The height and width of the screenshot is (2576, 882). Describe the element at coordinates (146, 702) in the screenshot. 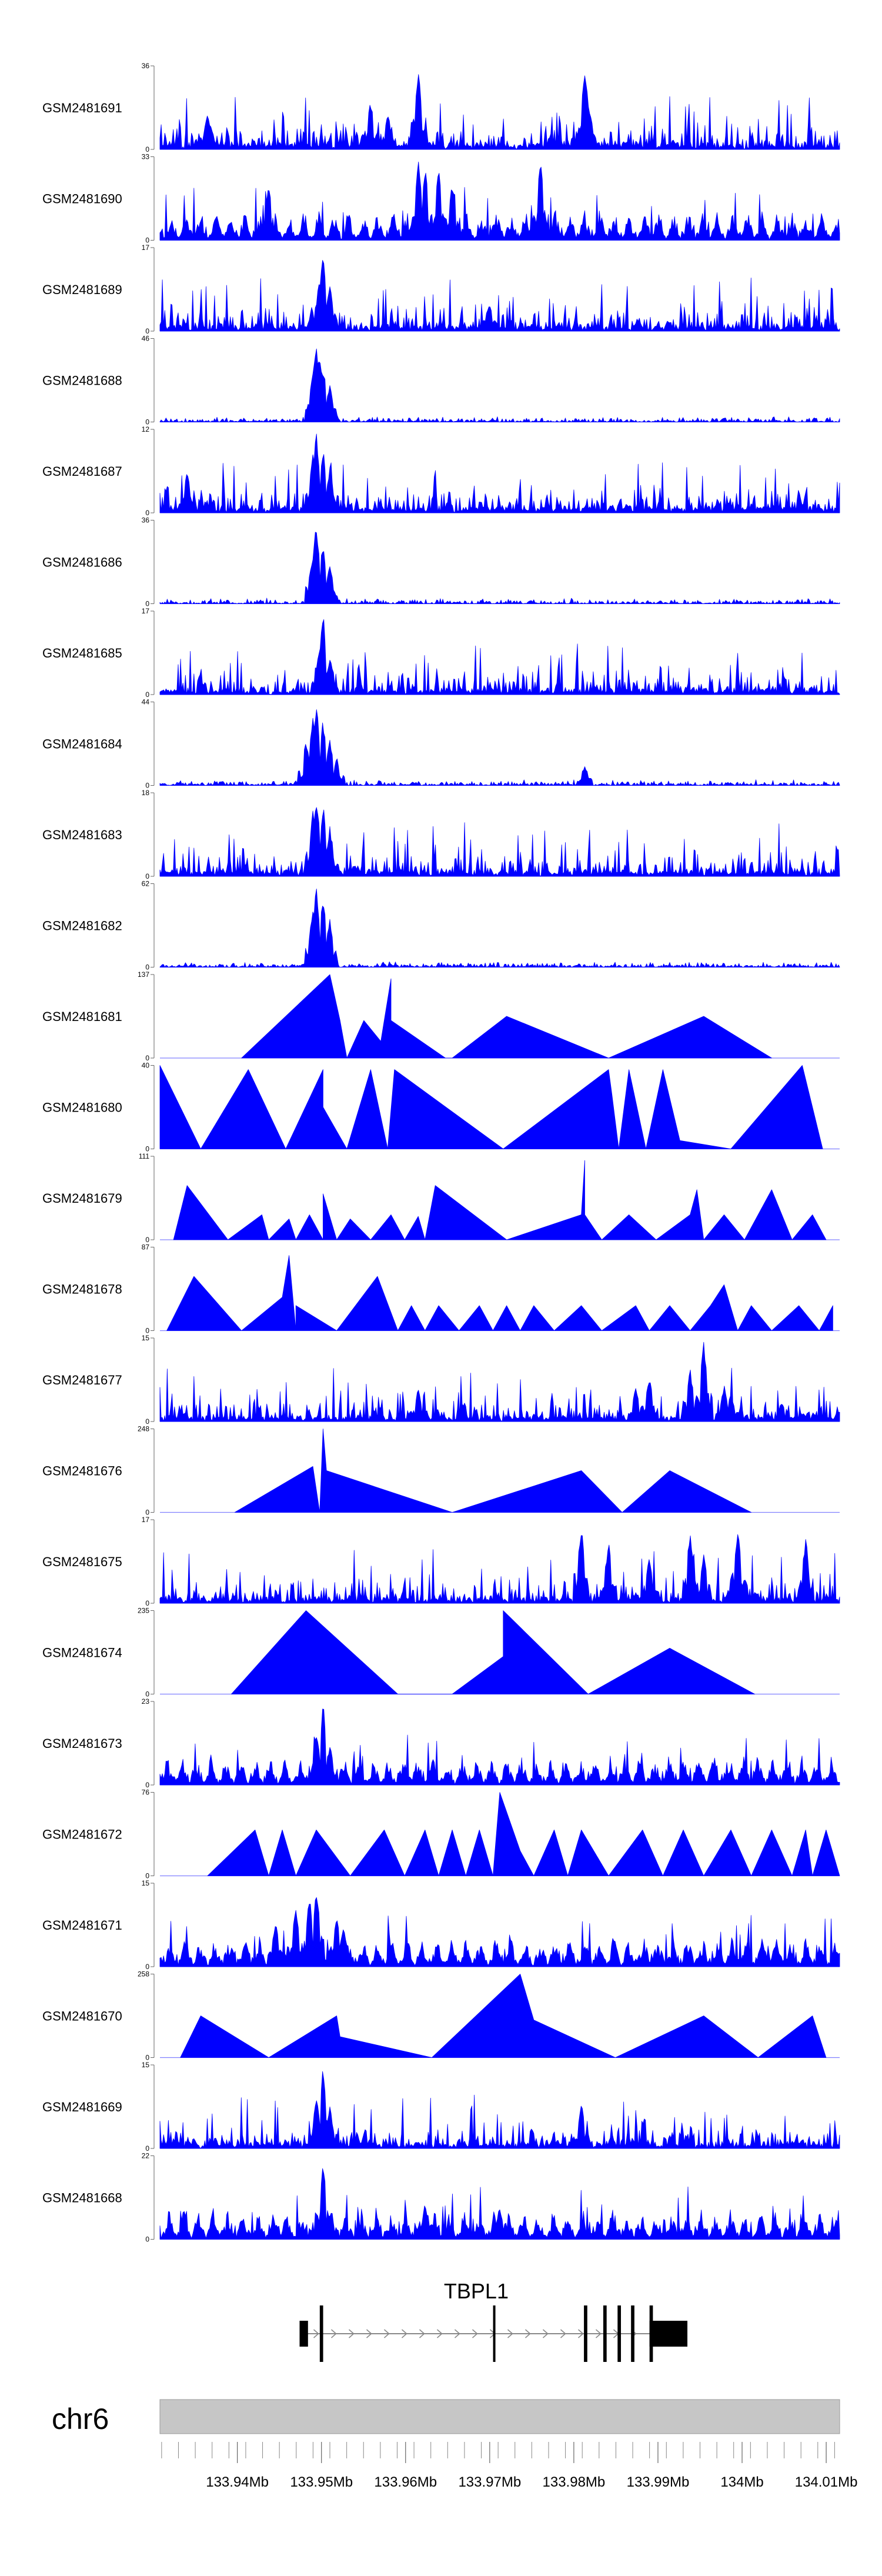

I see `y-tick-label-max: 44` at that location.